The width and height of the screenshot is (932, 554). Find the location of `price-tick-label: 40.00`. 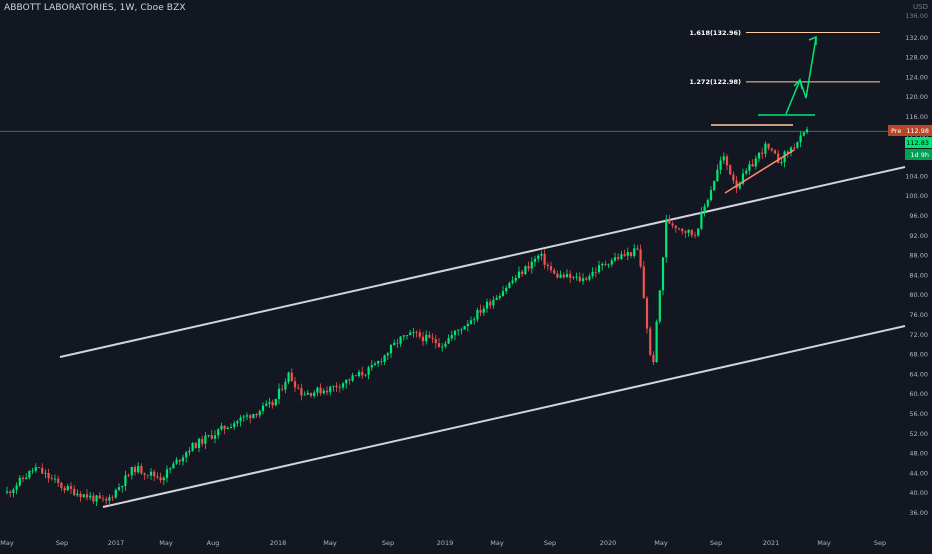

price-tick-label: 40.00 is located at coordinates (918, 493).